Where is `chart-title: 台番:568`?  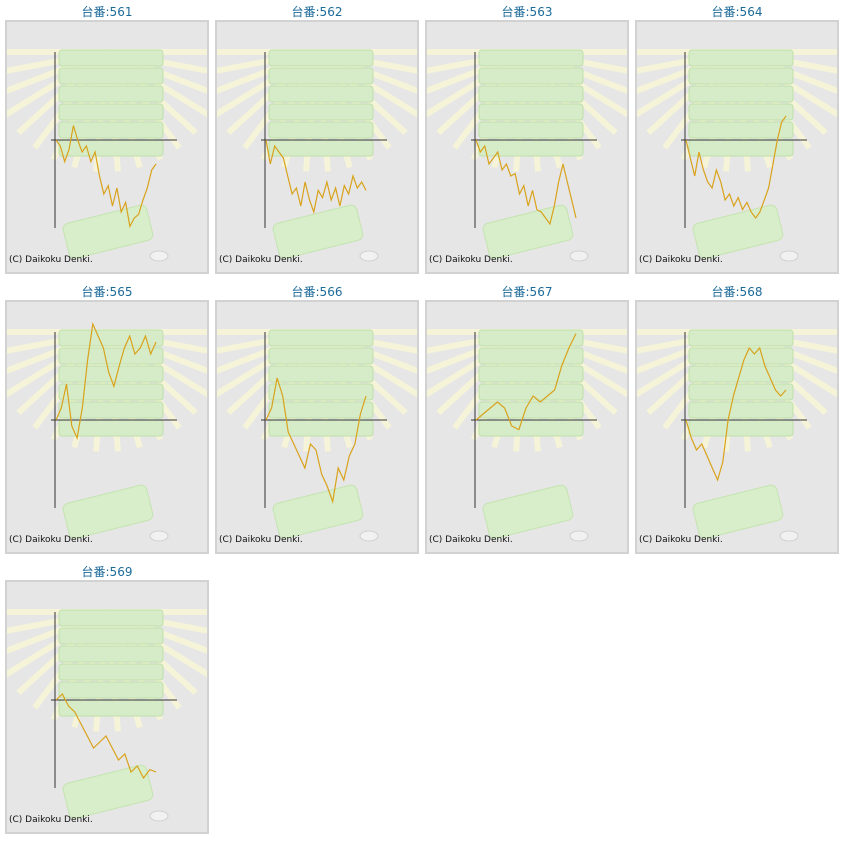
chart-title: 台番:568 is located at coordinates (737, 292).